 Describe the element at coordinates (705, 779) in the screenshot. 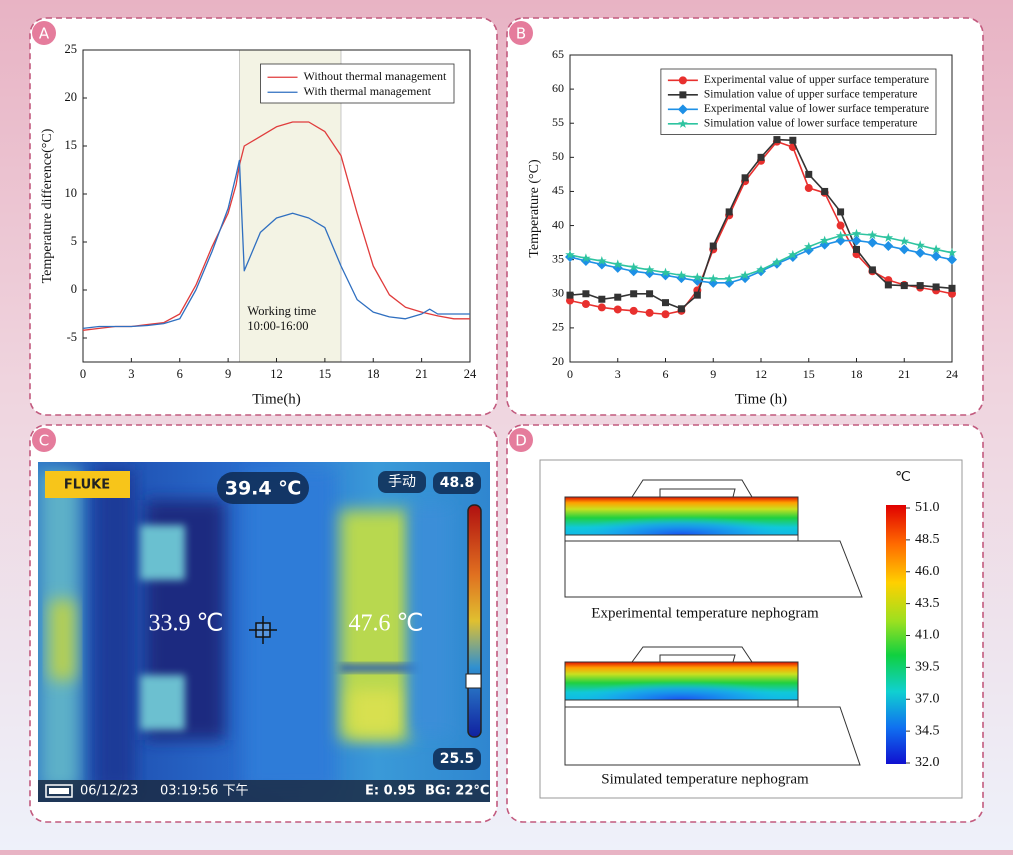

I see `caption: Simulated temperature nephogram` at that location.